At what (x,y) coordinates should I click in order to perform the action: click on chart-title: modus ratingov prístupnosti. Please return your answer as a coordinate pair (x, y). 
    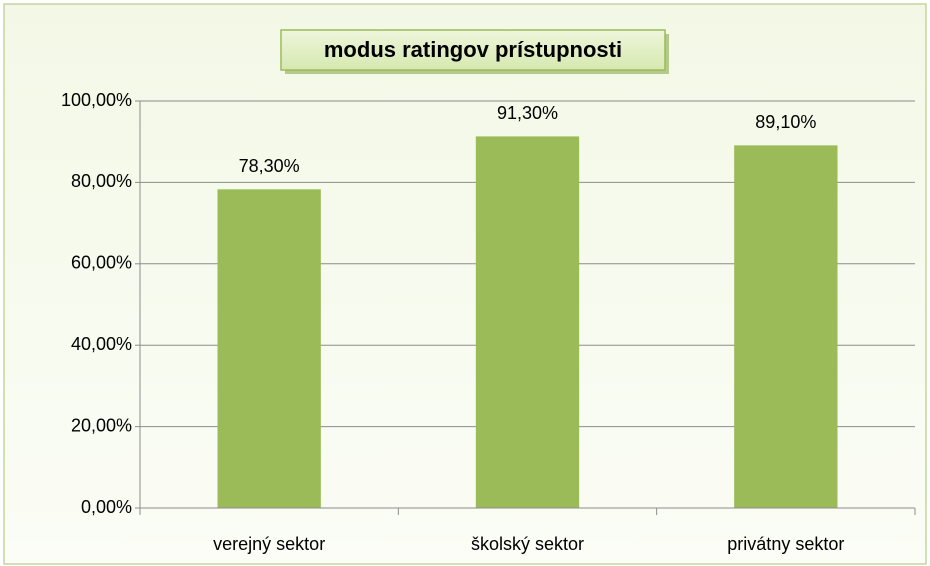
    Looking at the image, I should click on (473, 49).